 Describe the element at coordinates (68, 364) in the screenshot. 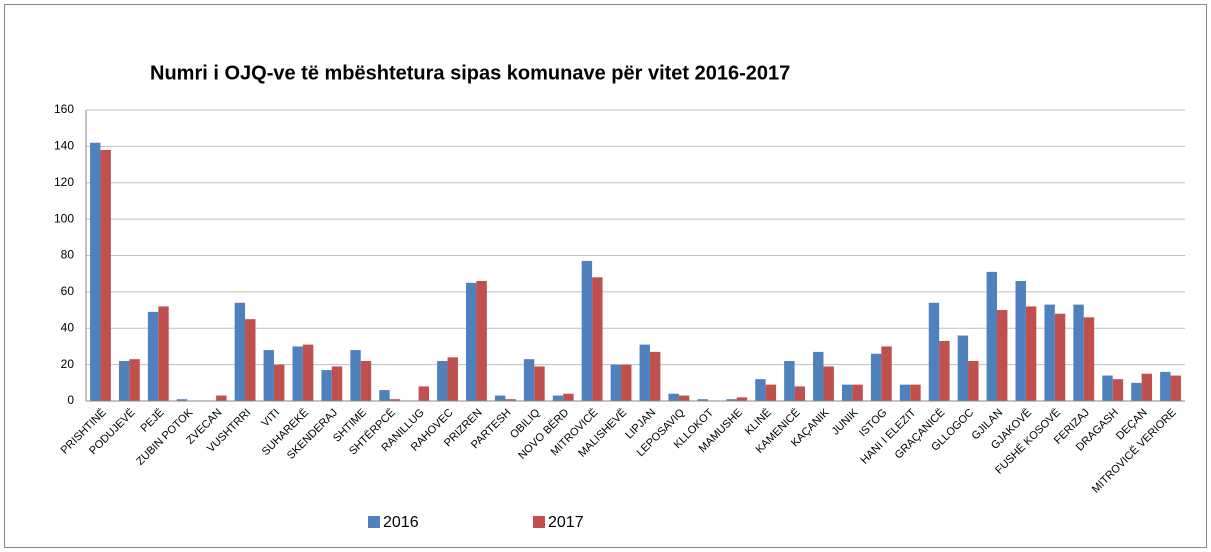

I see `y-tick-label: 20` at that location.